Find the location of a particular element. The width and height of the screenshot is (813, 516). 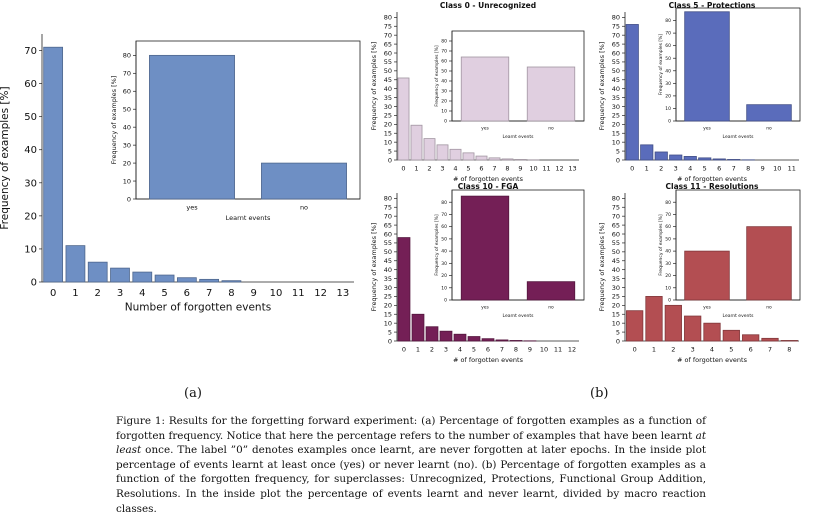

b5_main-x-tick-label: 6 is located at coordinates (719, 169).